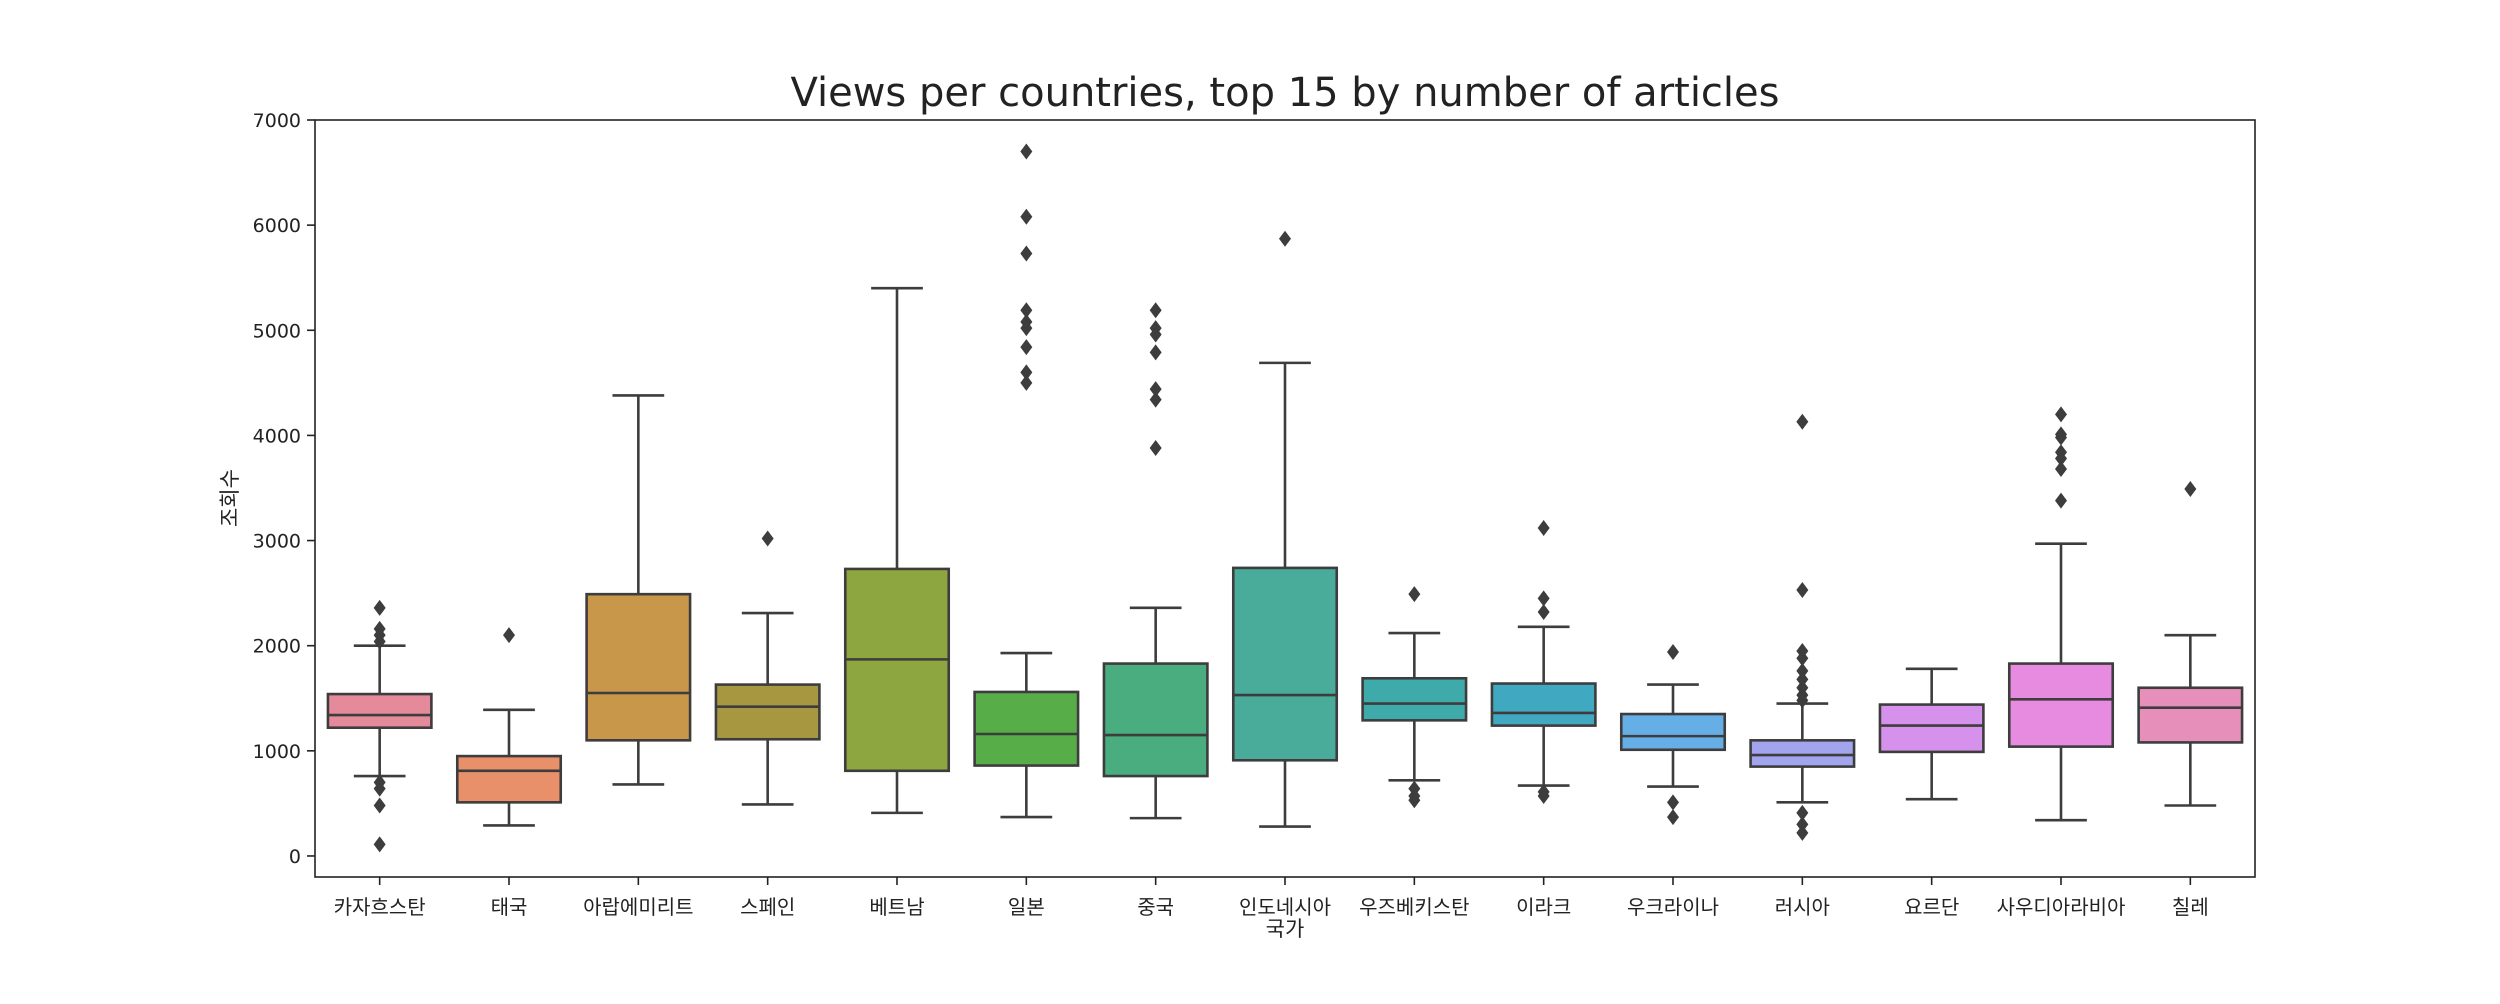 The width and height of the screenshot is (2500, 1004). I want to click on x-tick-label: 베트남, so click(896, 907).